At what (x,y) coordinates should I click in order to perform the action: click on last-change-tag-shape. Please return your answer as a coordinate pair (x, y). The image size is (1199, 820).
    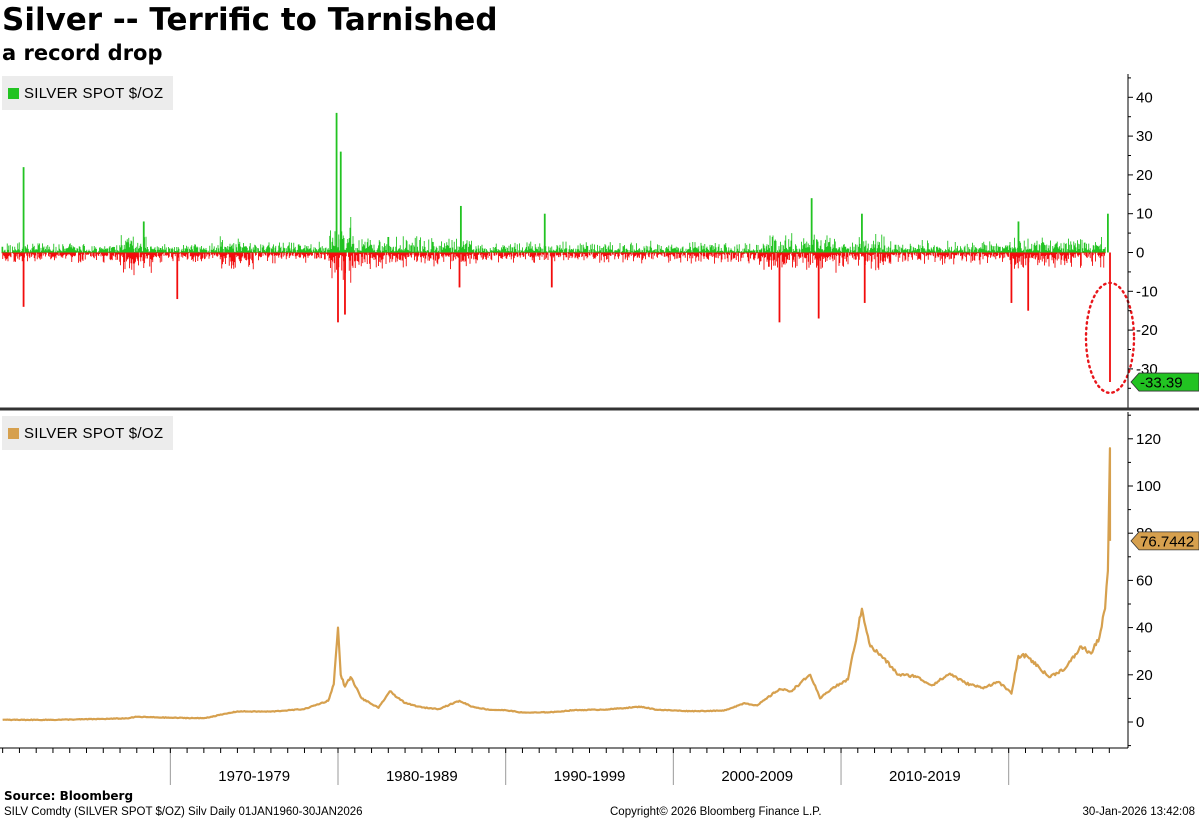
    Looking at the image, I should click on (1164, 382).